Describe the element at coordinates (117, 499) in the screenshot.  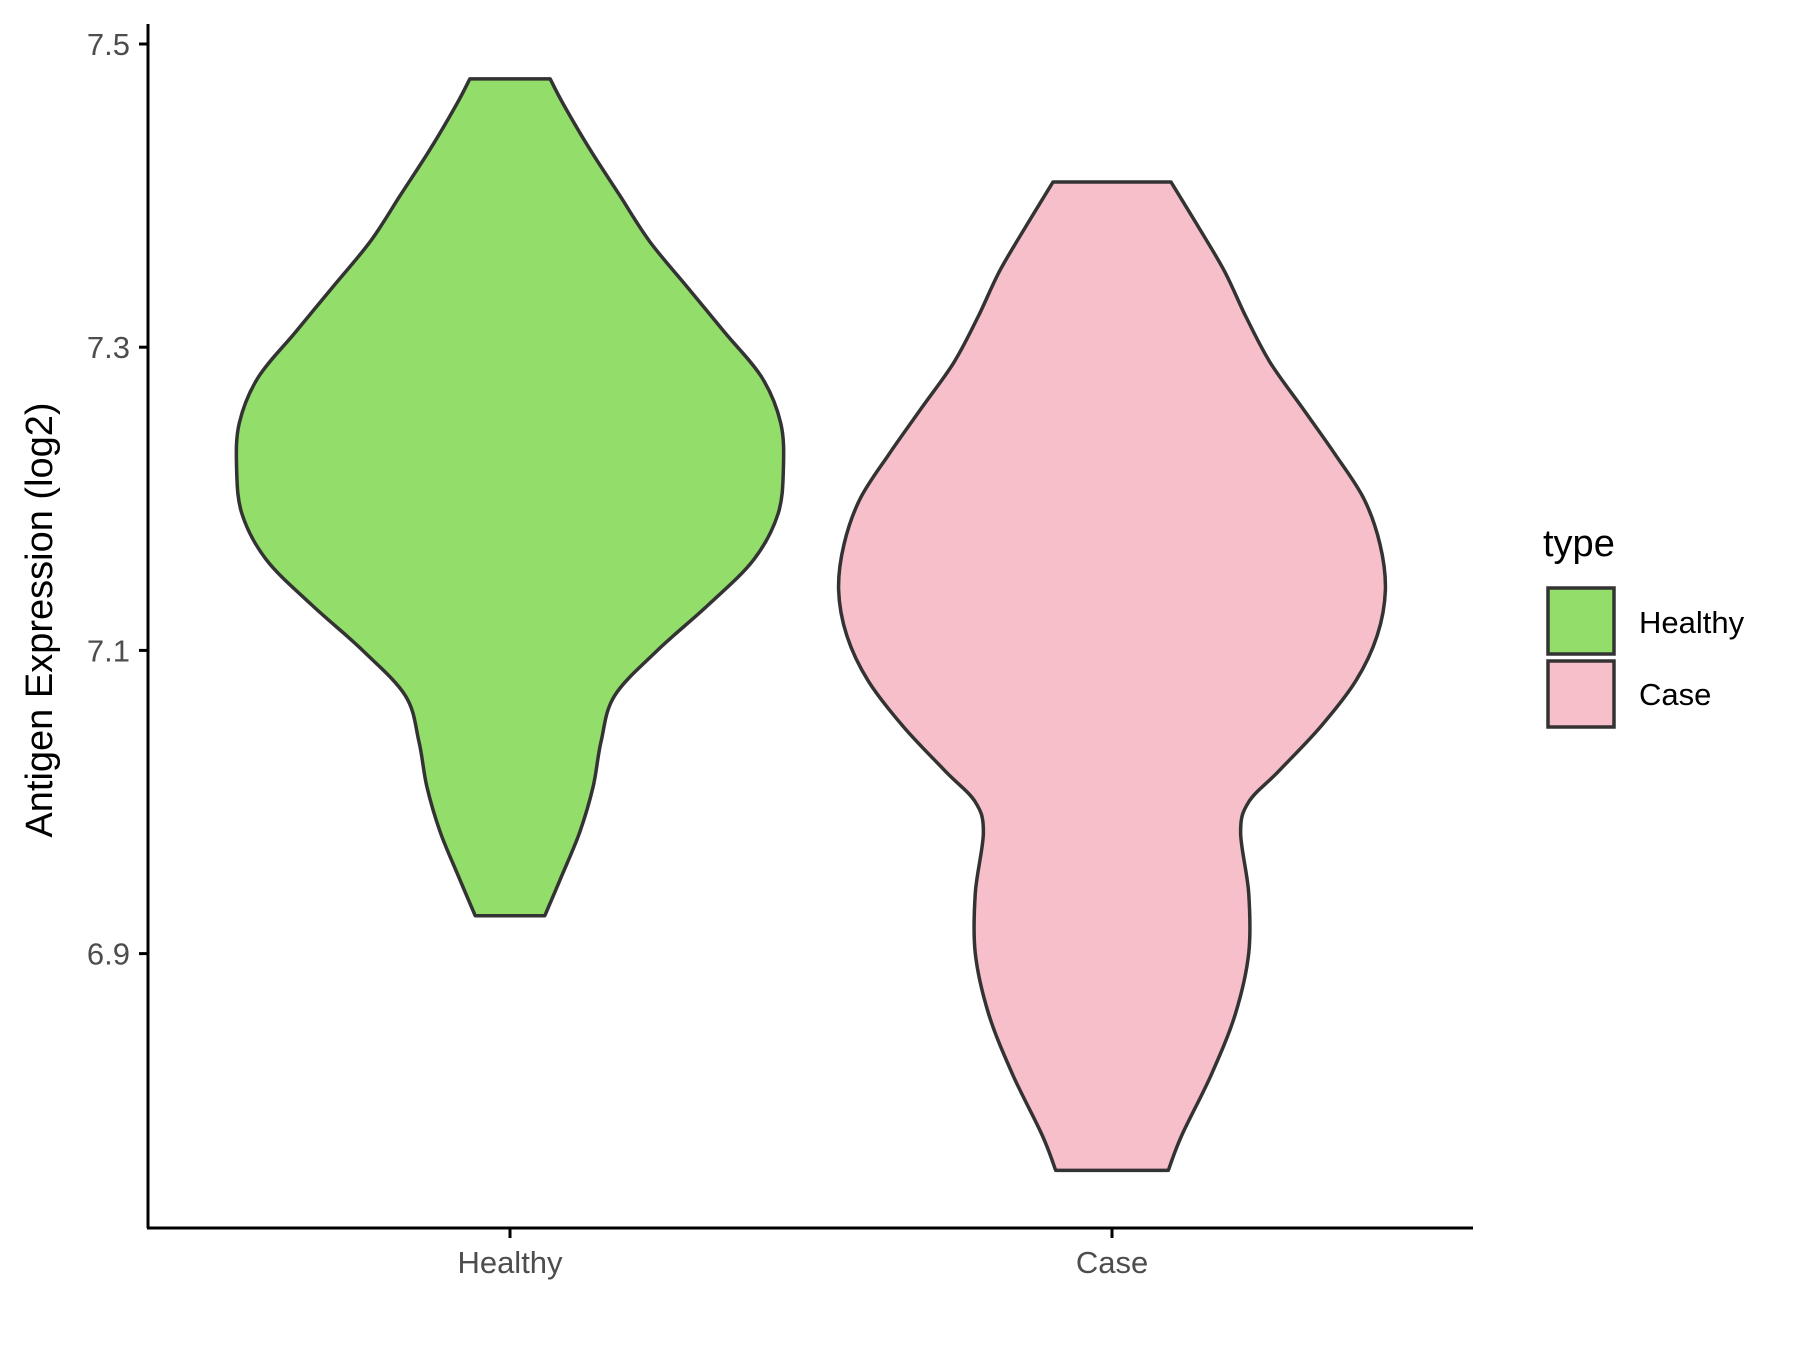
I see `y-ticks: 7.5 7.3 7.1 6.9` at that location.